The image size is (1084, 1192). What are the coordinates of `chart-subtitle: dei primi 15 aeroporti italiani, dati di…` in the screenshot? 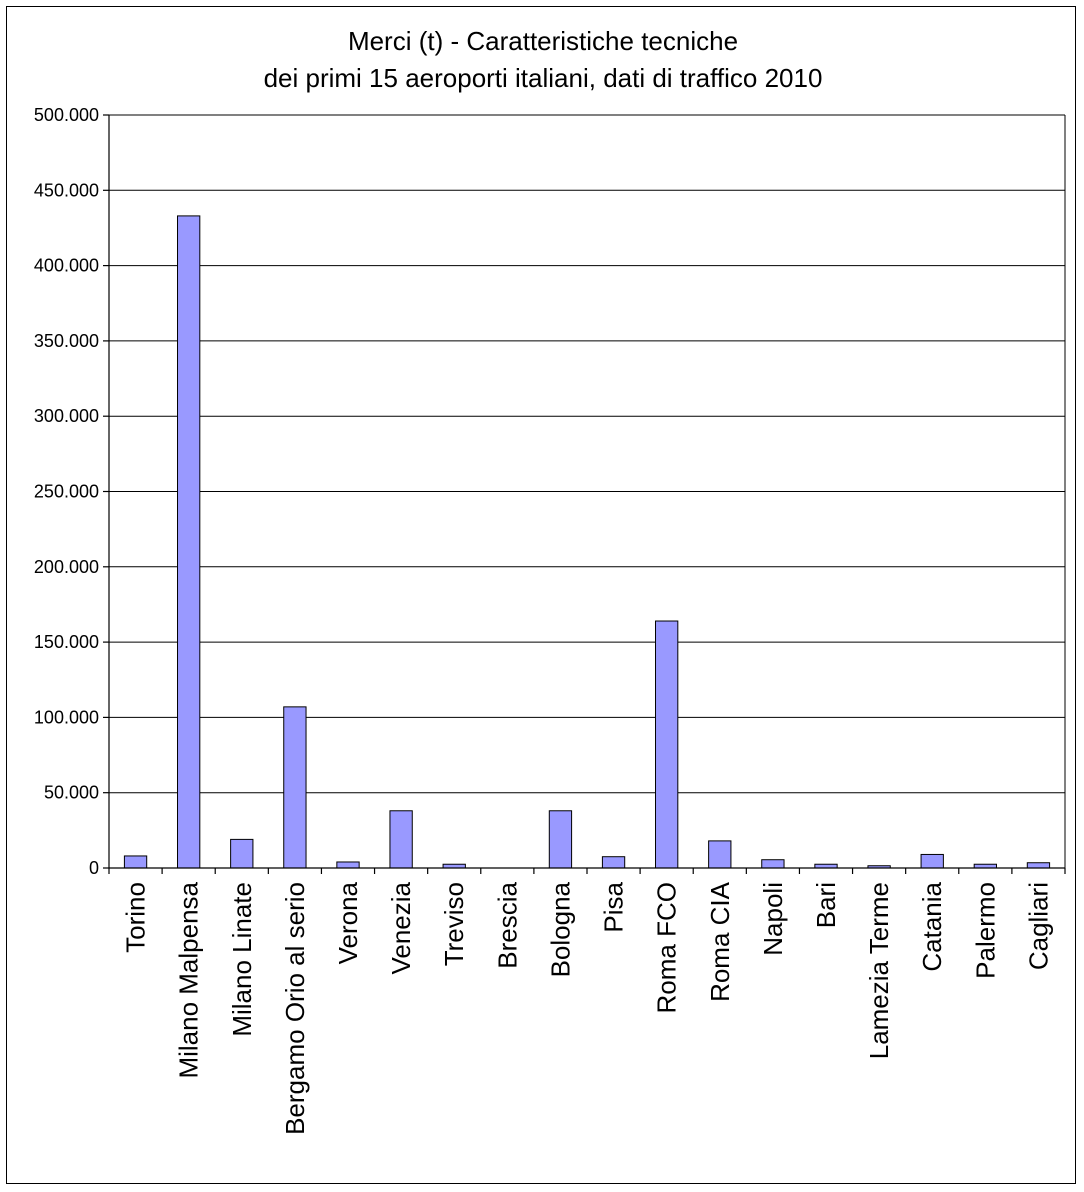 It's located at (543, 78).